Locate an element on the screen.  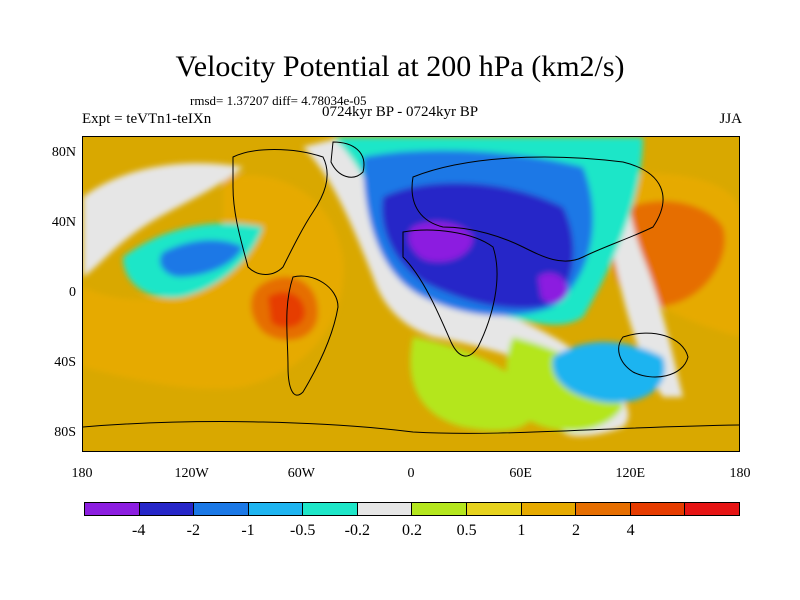
period-label: 0724kyr BP - 0724kyr BP is located at coordinates (400, 112).